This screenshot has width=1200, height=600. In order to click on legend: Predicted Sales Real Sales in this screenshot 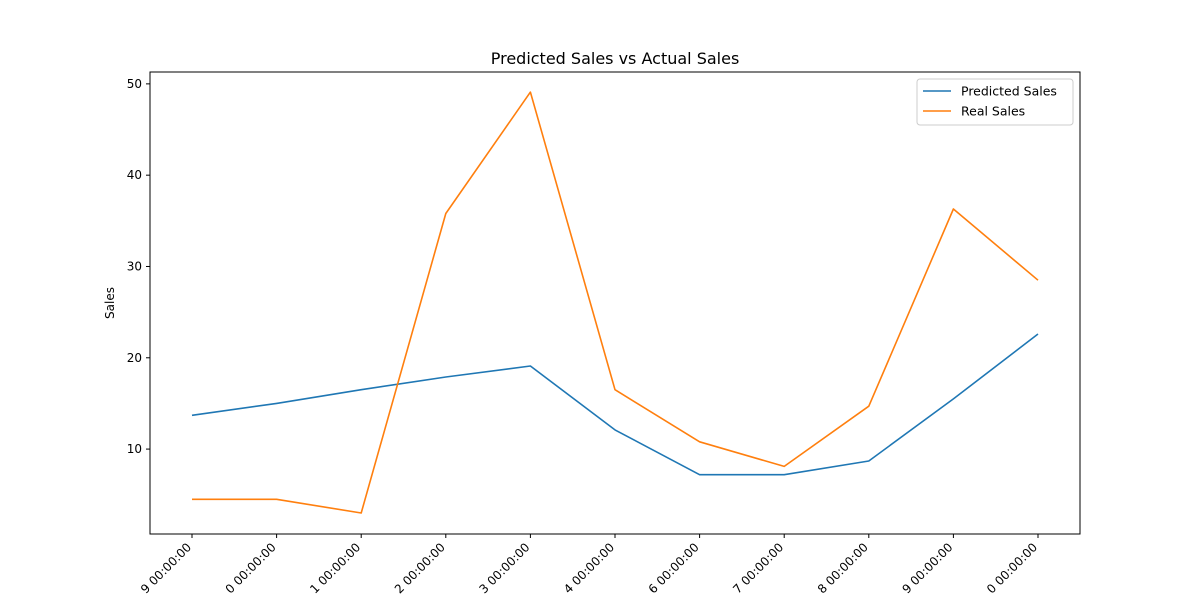, I will do `click(995, 102)`.